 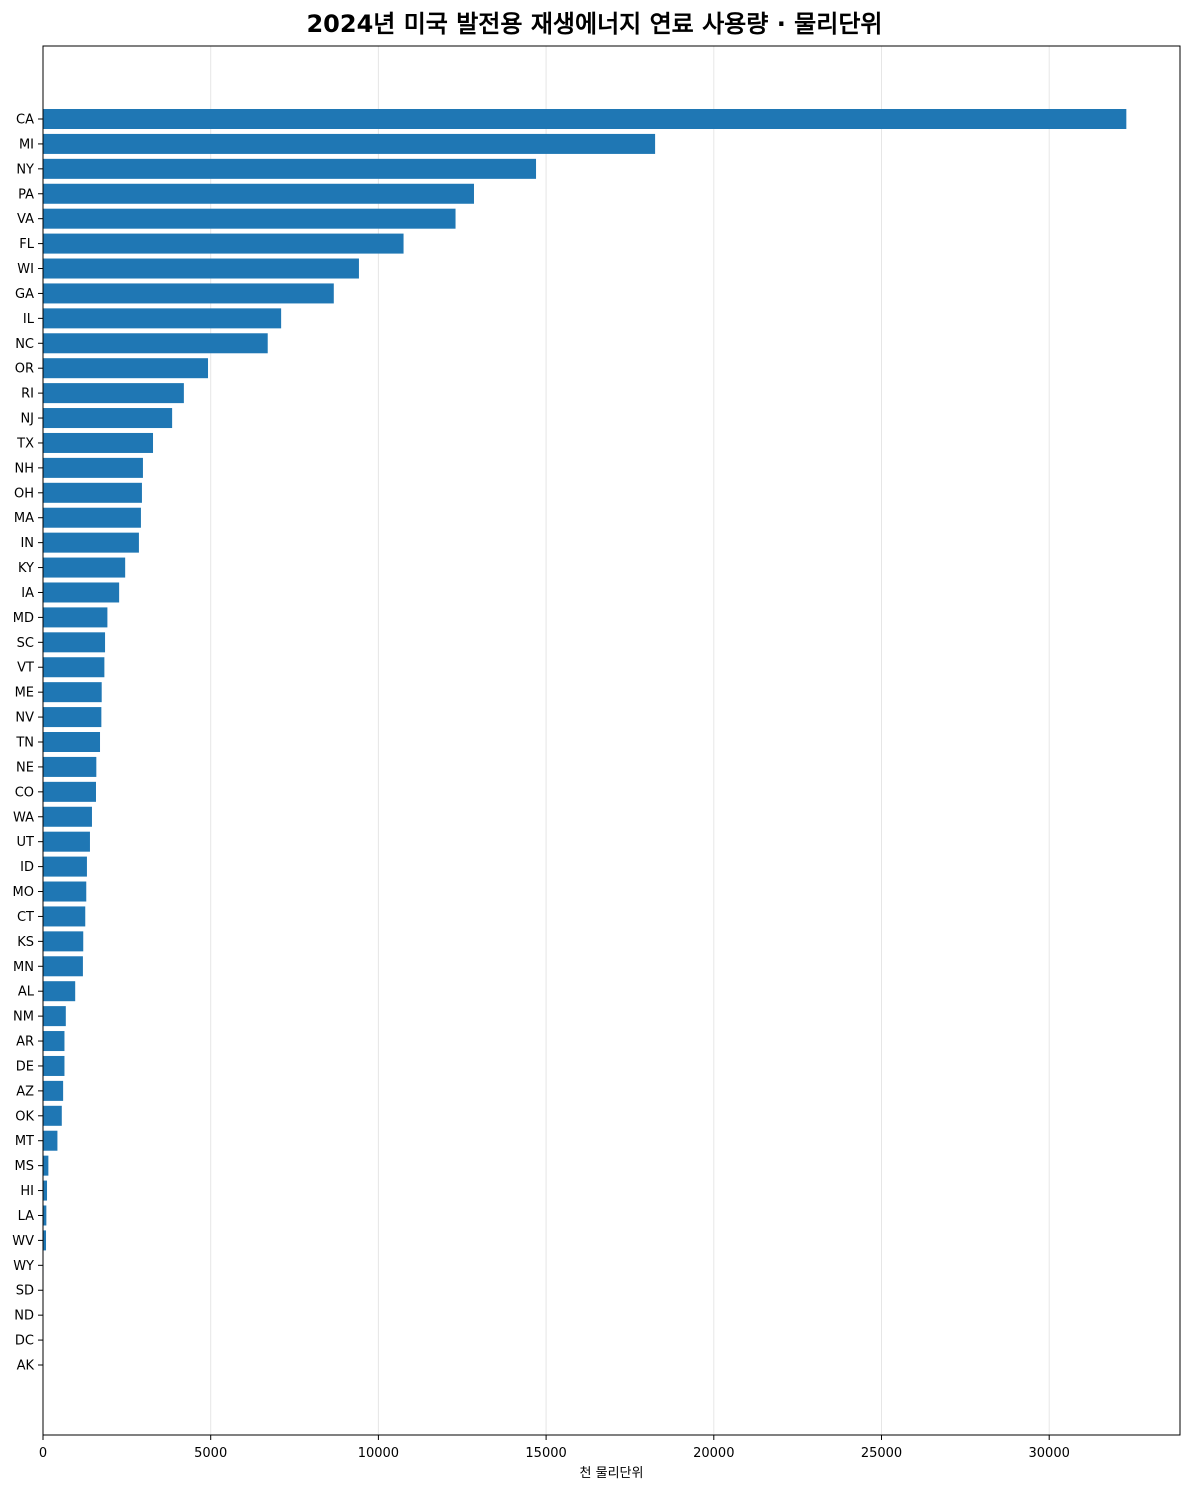 What do you see at coordinates (258, 193) in the screenshot?
I see `bar-pa` at bounding box center [258, 193].